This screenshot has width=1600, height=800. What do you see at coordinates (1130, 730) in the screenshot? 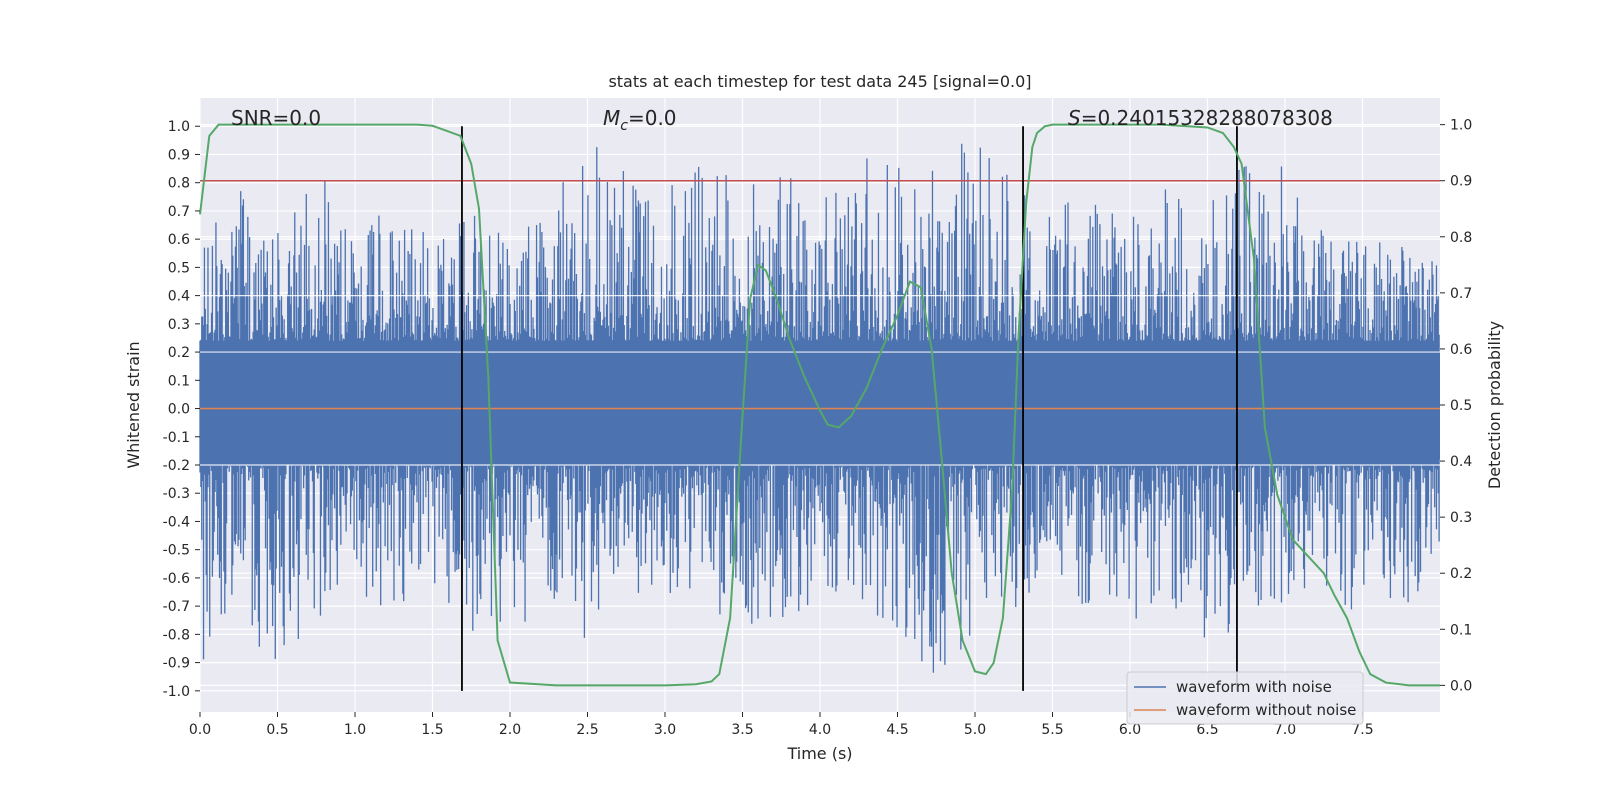
I see `x-tick-label: 6.0` at bounding box center [1130, 730].